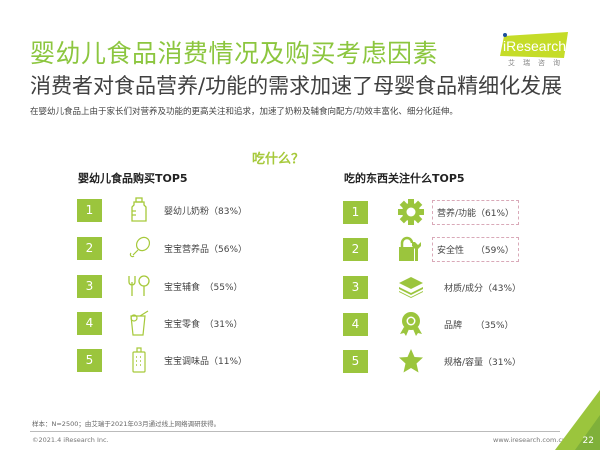  Describe the element at coordinates (296, 86) in the screenshot. I see `page-subtitle: 消费者对食品营养/功能的需求加速了母婴食品精细化发展` at that location.